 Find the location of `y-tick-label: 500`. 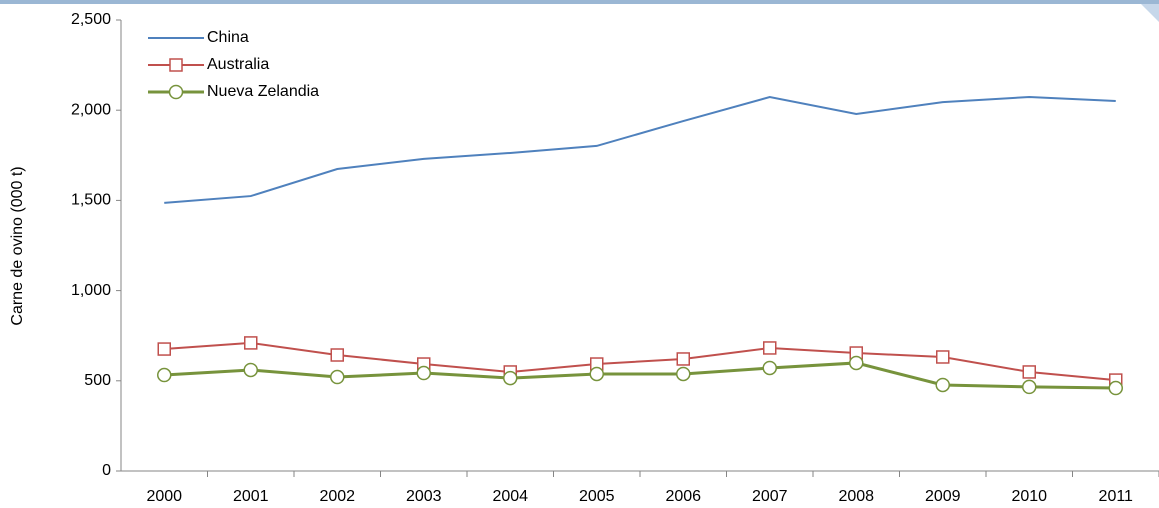

y-tick-label: 500 is located at coordinates (97, 380).